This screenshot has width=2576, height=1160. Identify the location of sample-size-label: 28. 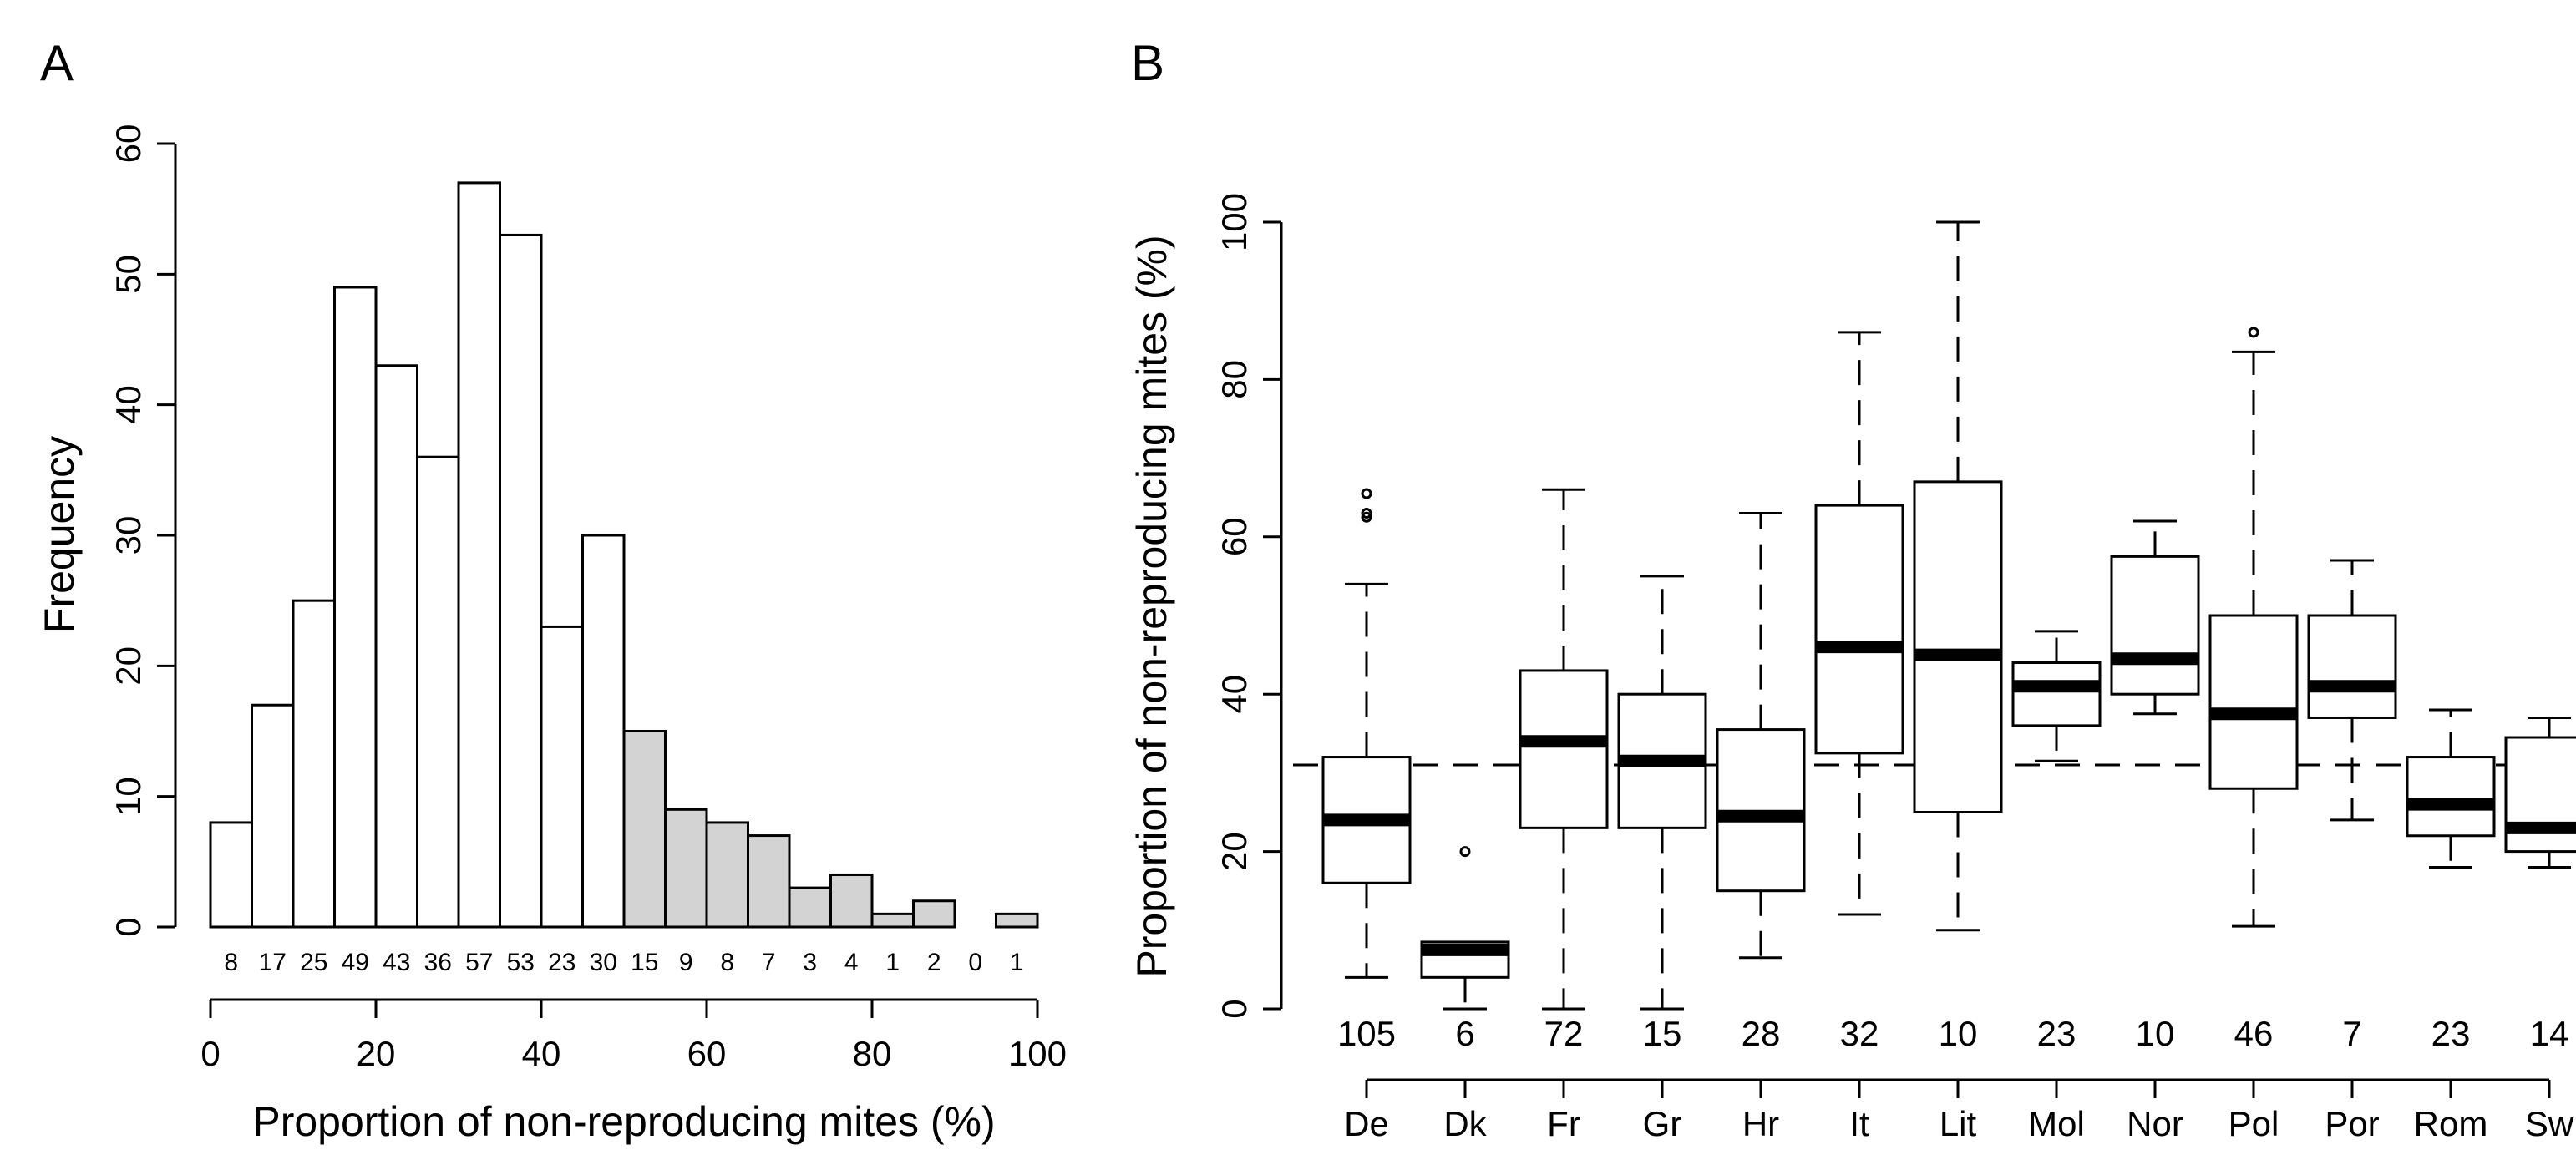
(1761, 1033).